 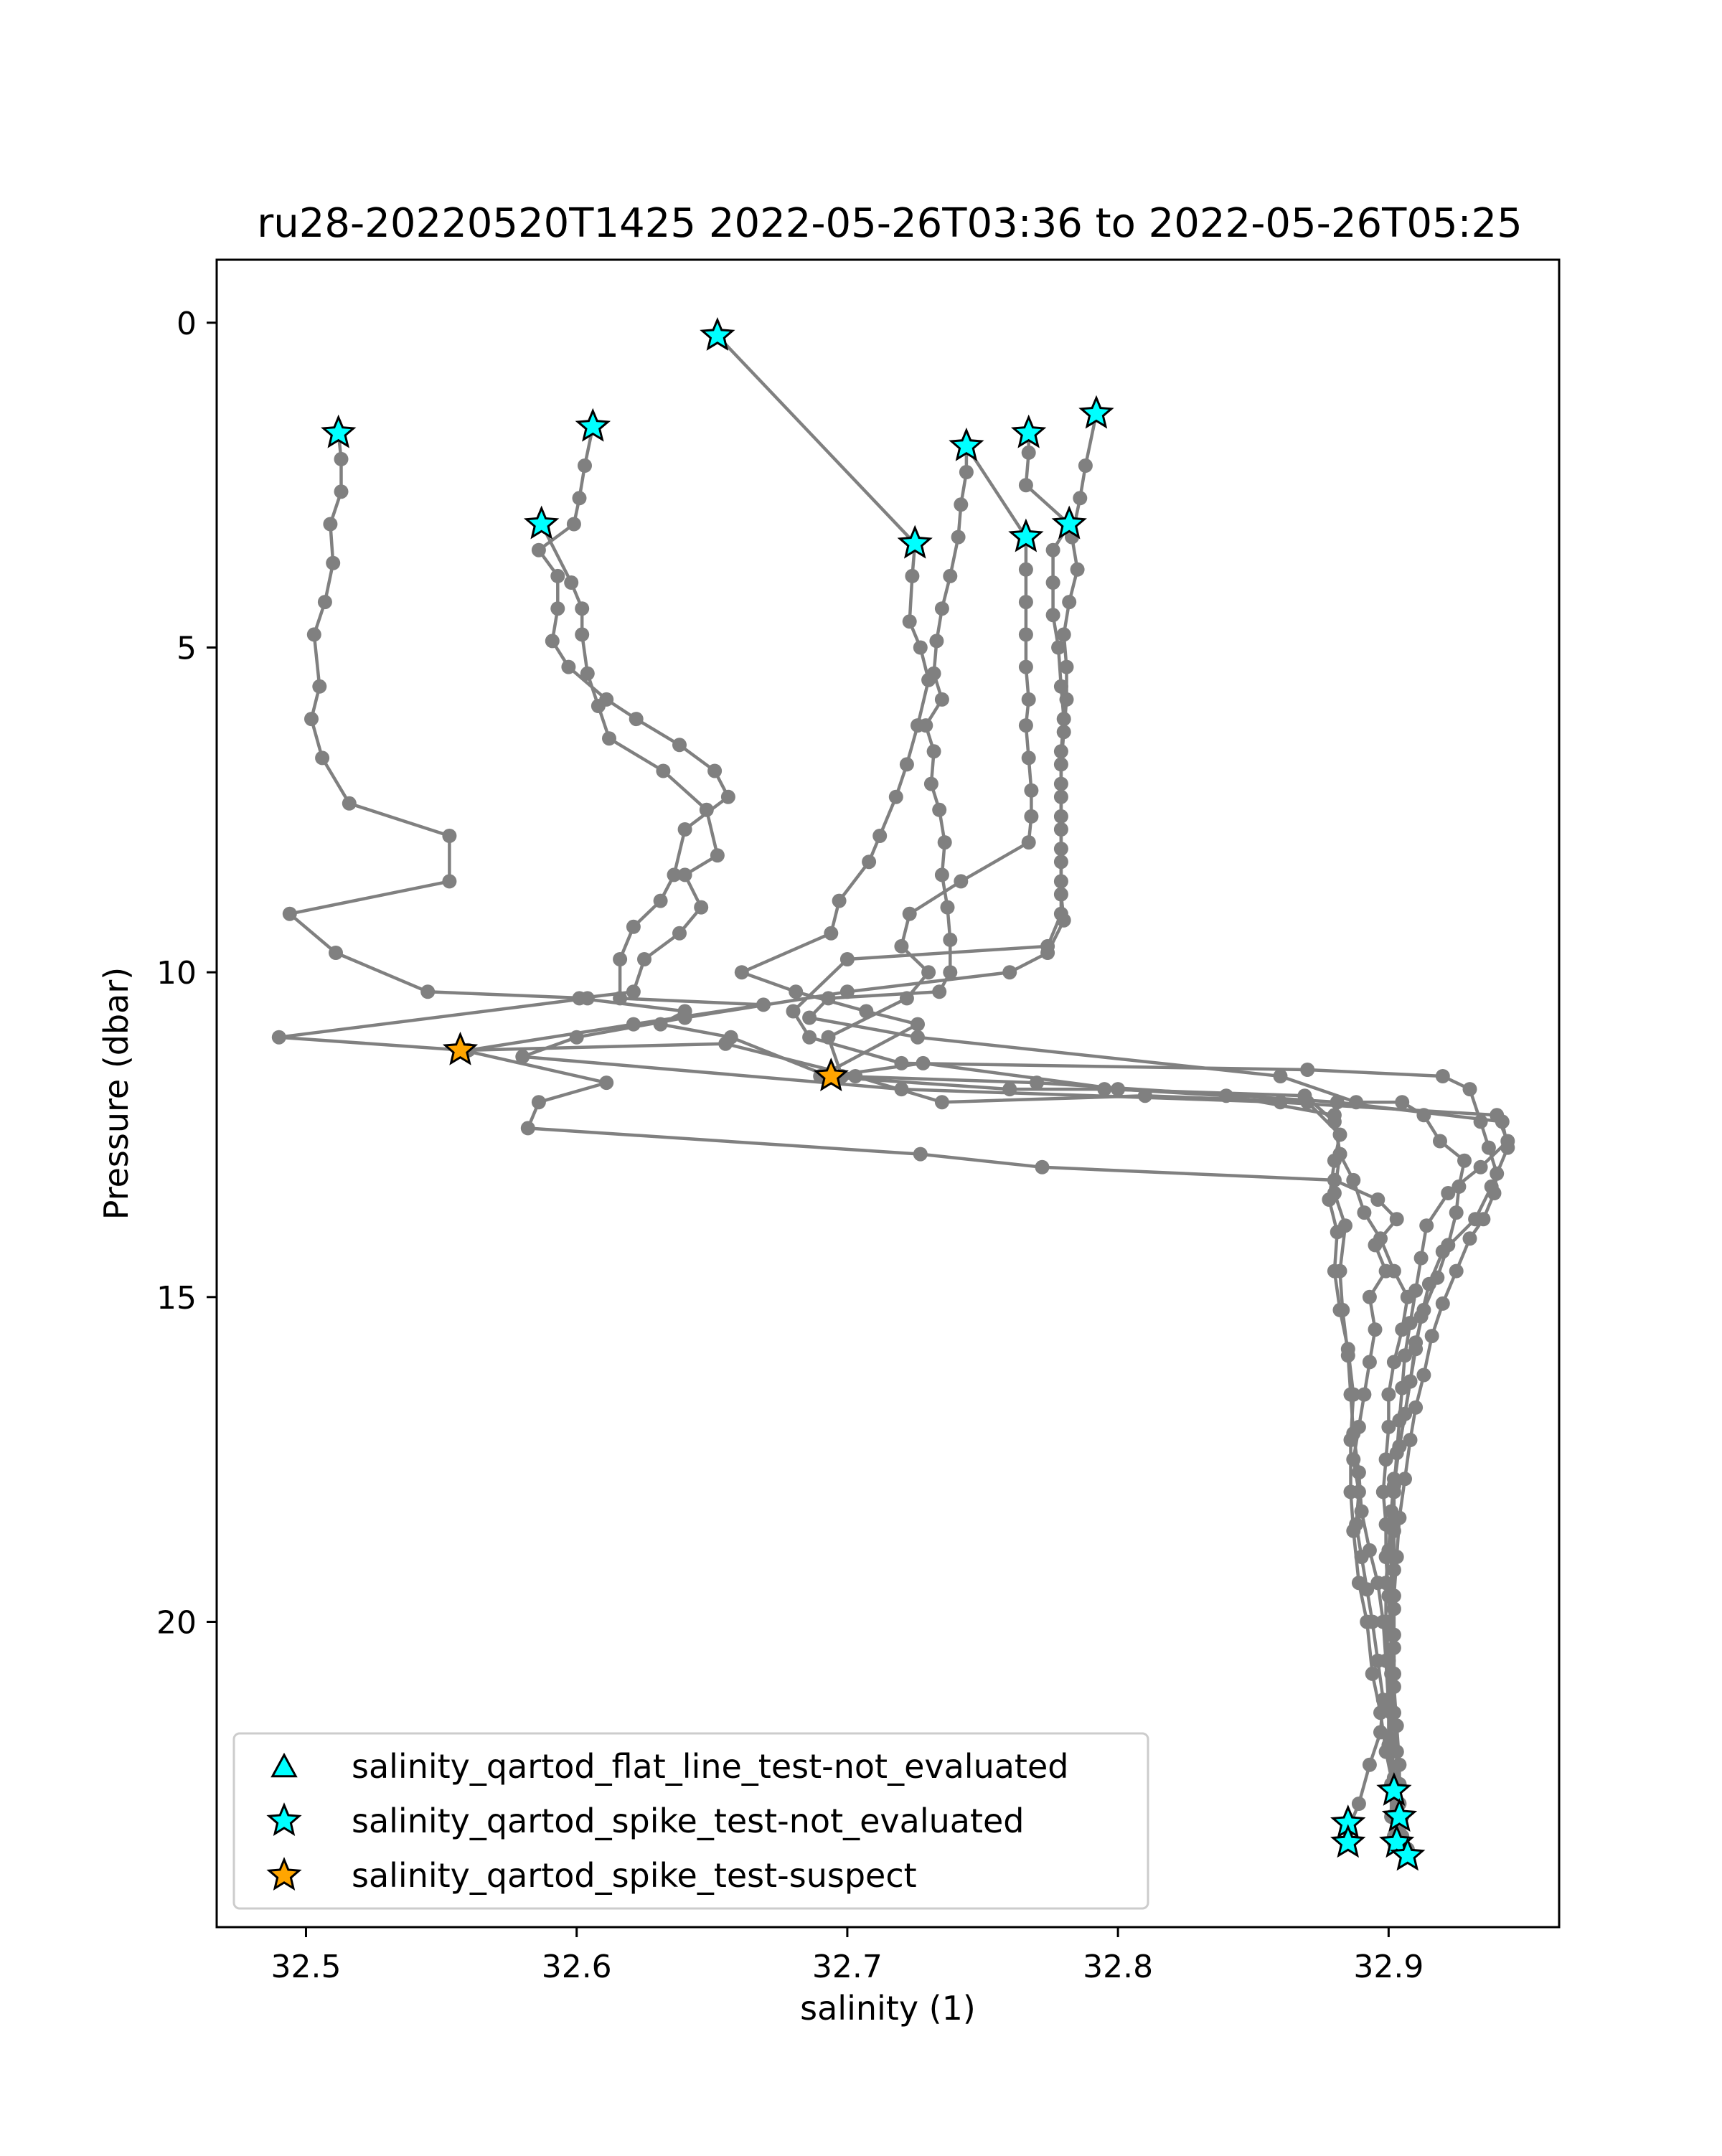 I want to click on x-tick-label: 32.6, so click(x=577, y=1967).